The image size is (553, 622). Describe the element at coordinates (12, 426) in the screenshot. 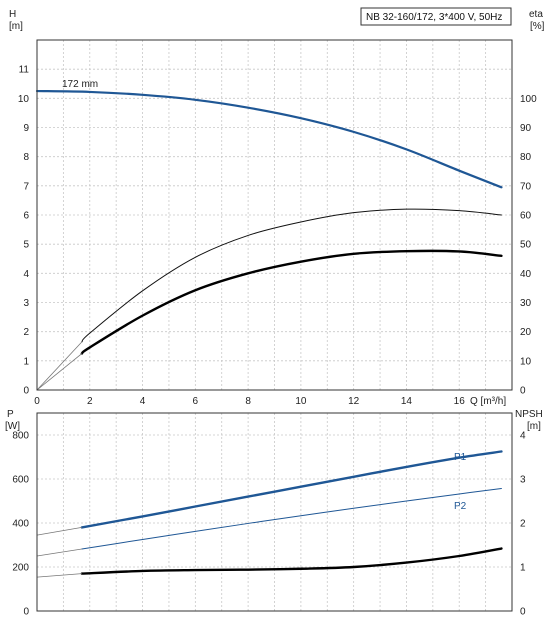

I see `power-axis-unit: [W]` at that location.